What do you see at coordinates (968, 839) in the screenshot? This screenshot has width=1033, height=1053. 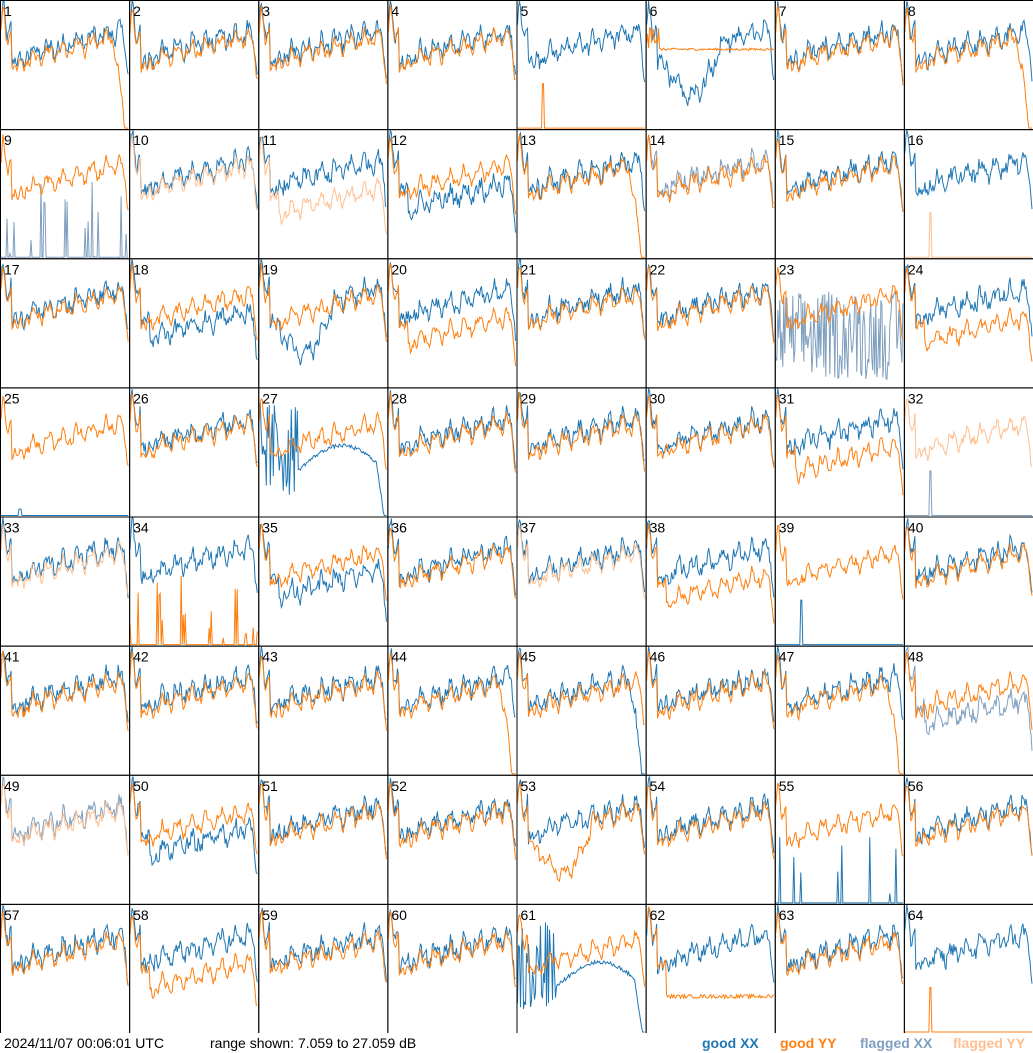 I see `panel: 56` at bounding box center [968, 839].